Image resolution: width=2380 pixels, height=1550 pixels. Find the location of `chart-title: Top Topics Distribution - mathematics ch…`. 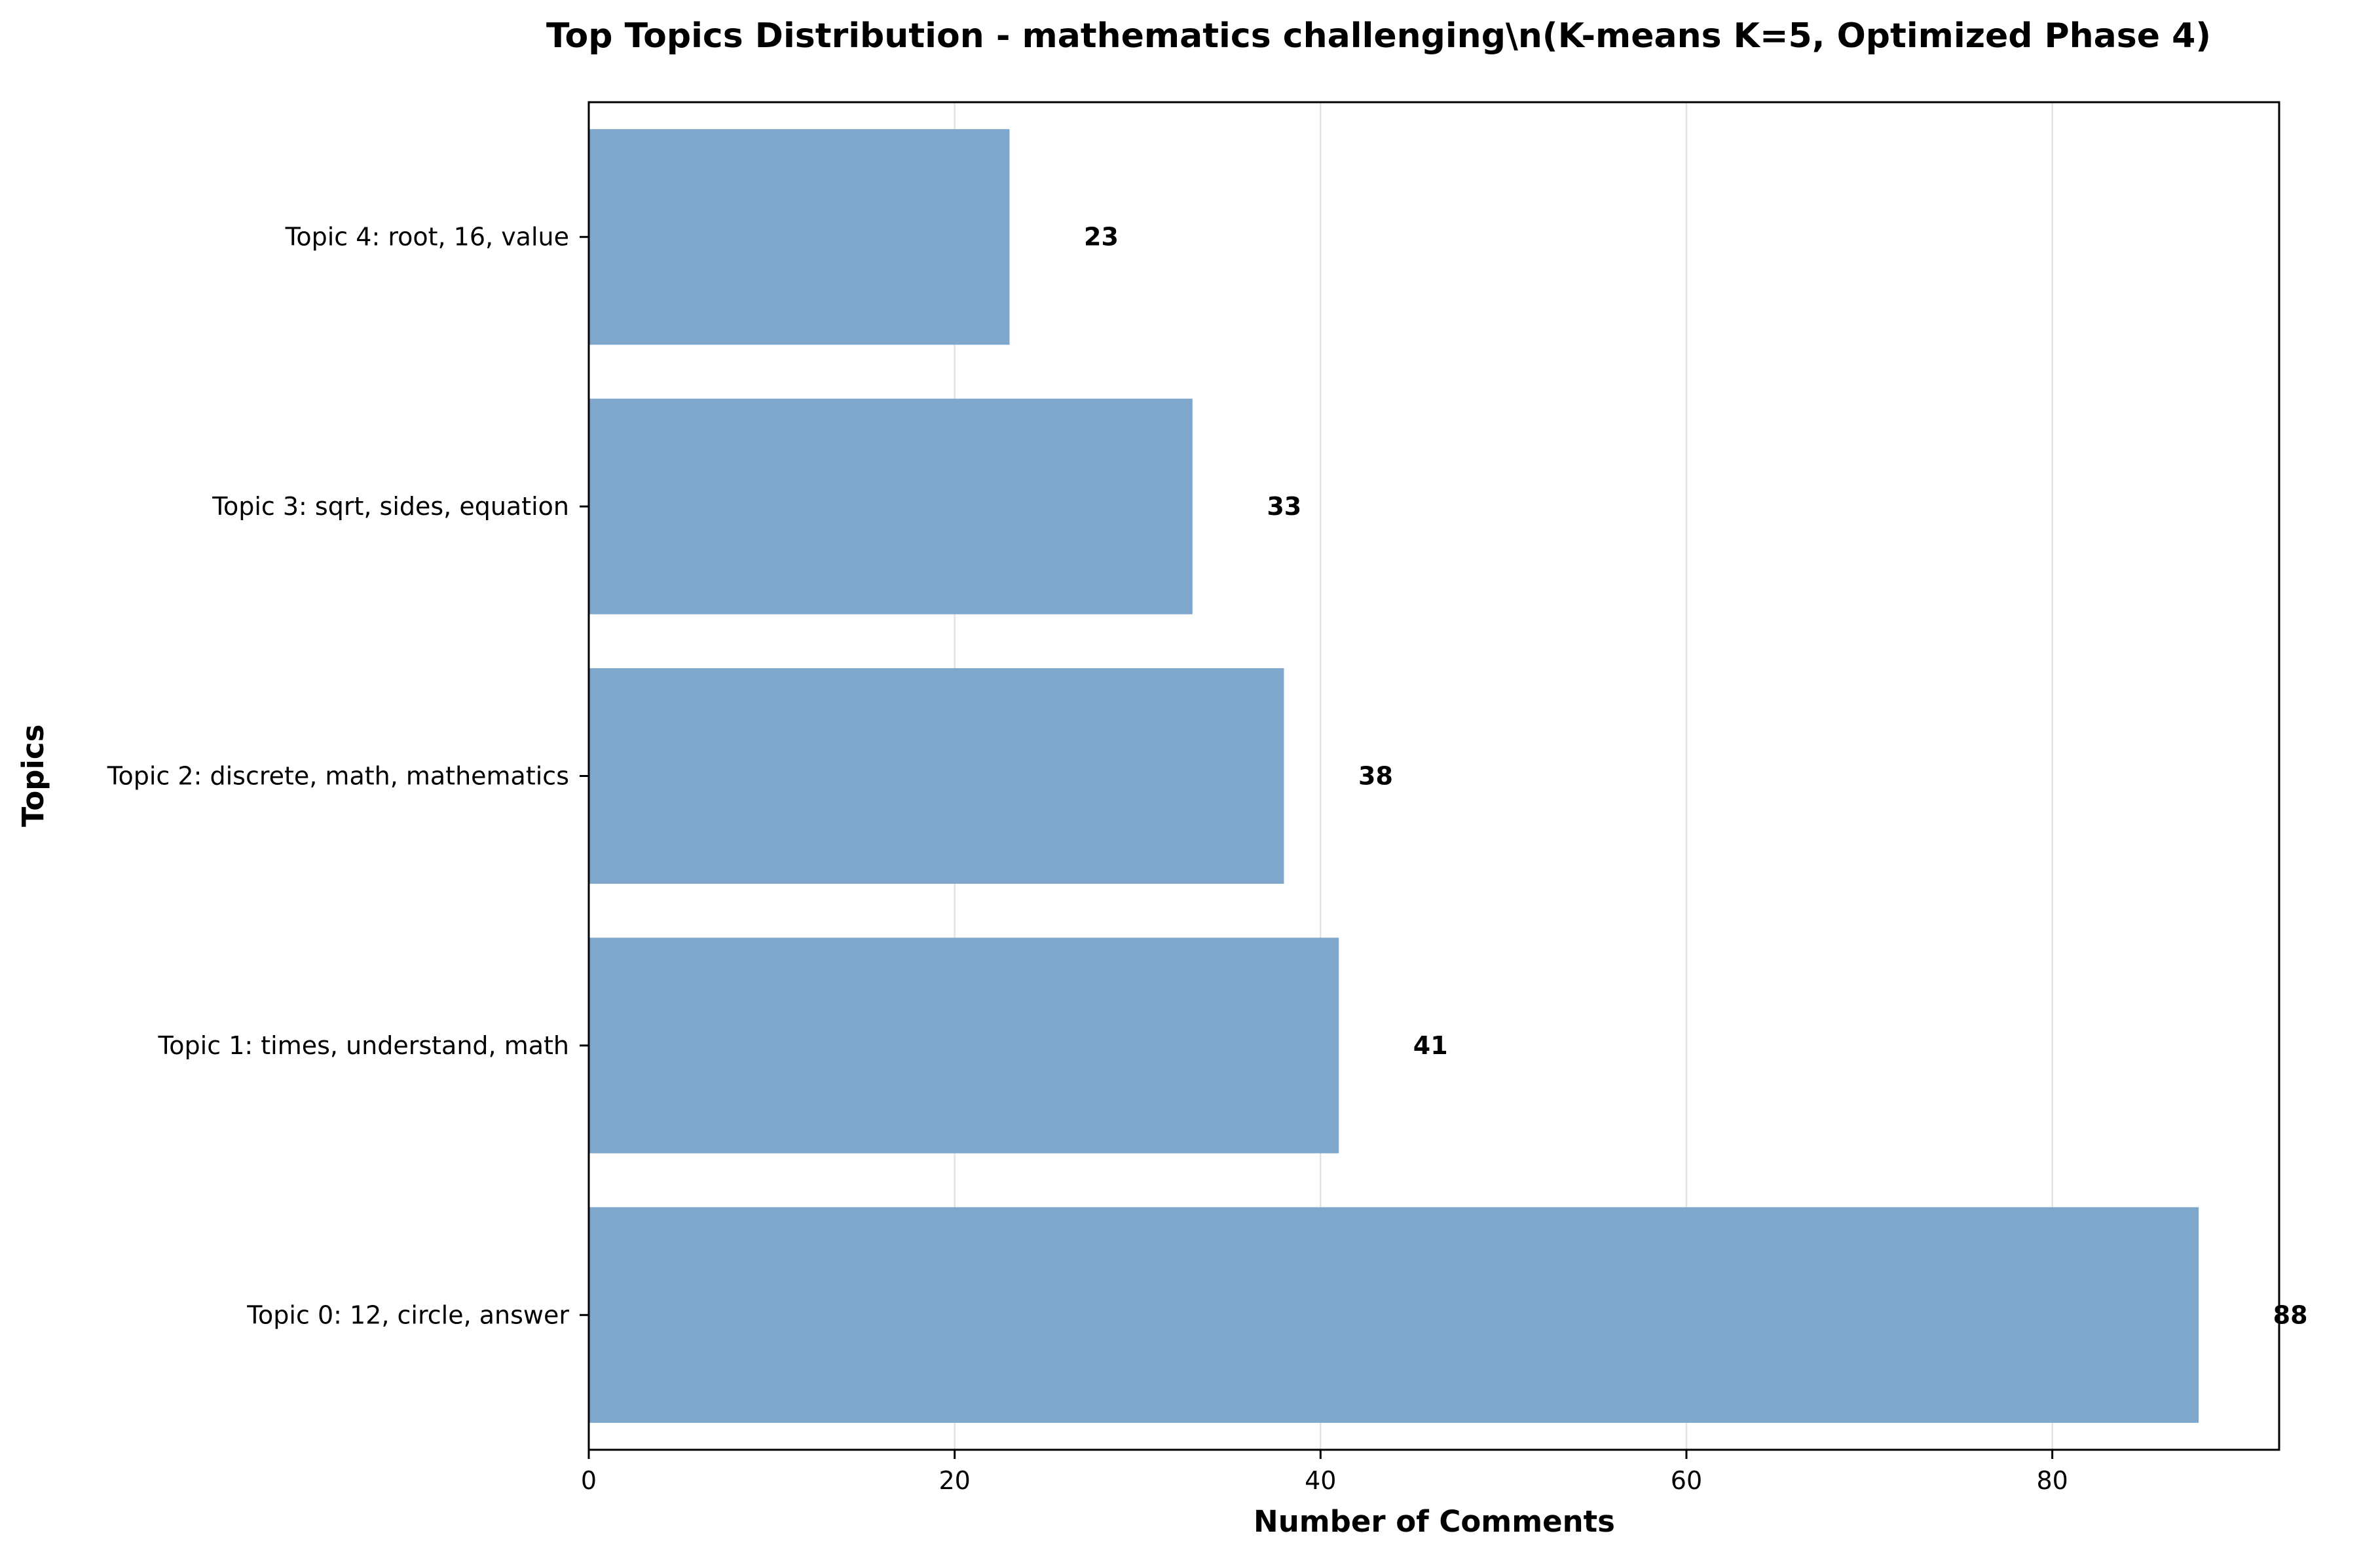

chart-title: Top Topics Distribution - mathematics ch… is located at coordinates (1378, 36).